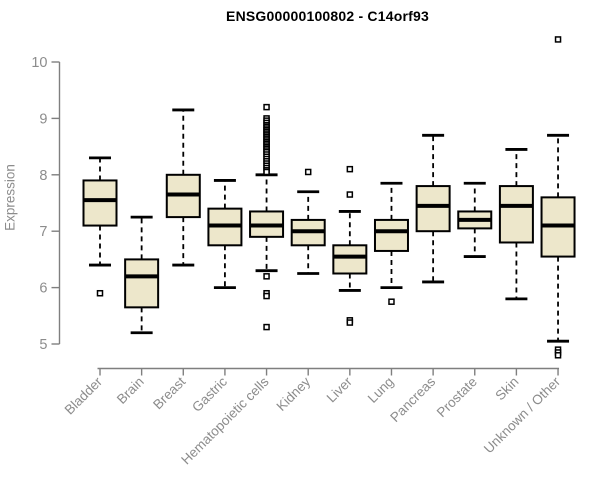 This screenshot has height=500, width=600. Describe the element at coordinates (340, 390) in the screenshot. I see `x-tick-label: Liver` at that location.